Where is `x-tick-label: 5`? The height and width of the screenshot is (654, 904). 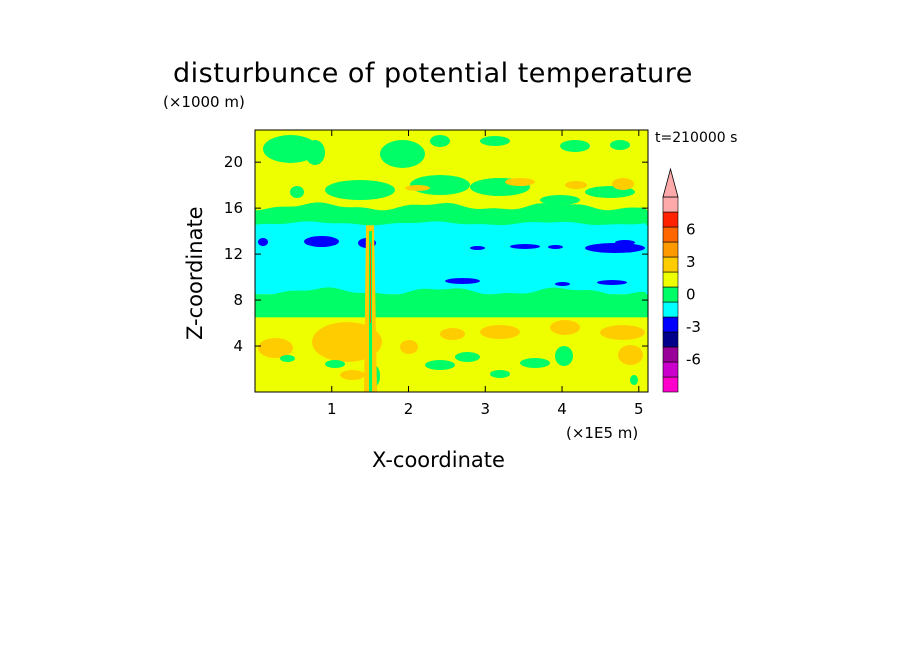 x-tick-label: 5 is located at coordinates (639, 409).